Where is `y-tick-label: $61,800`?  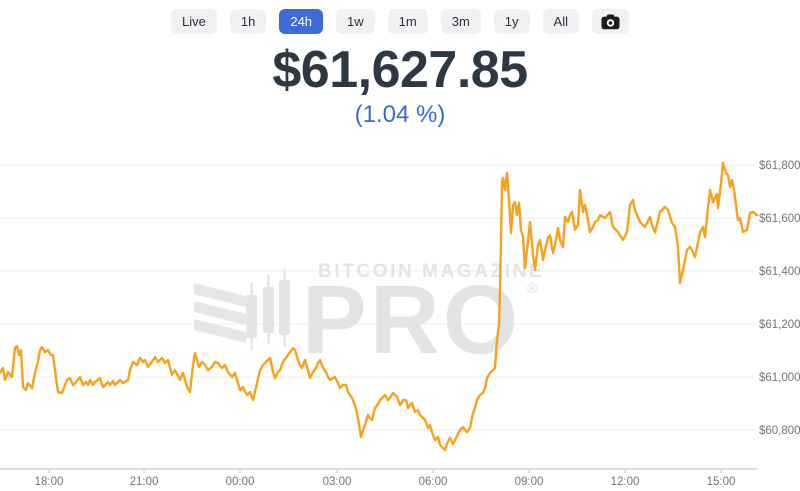 y-tick-label: $61,800 is located at coordinates (779, 166).